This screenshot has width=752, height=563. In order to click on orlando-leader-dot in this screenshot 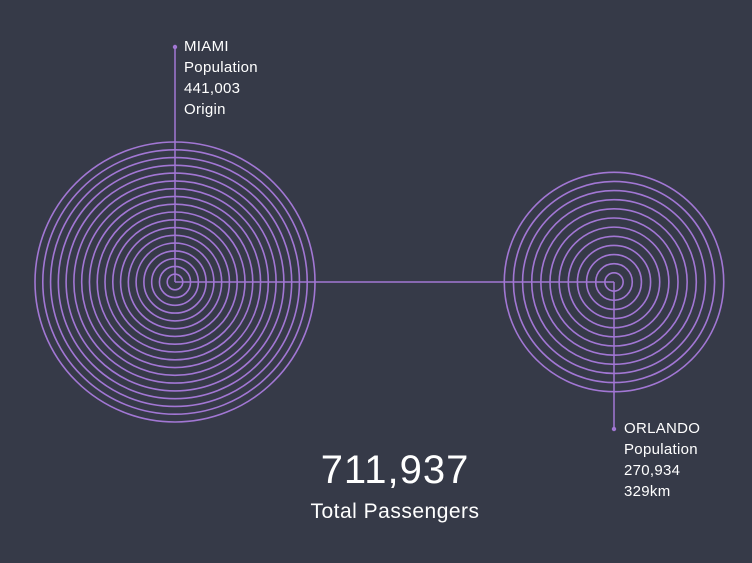, I will do `click(614, 429)`.